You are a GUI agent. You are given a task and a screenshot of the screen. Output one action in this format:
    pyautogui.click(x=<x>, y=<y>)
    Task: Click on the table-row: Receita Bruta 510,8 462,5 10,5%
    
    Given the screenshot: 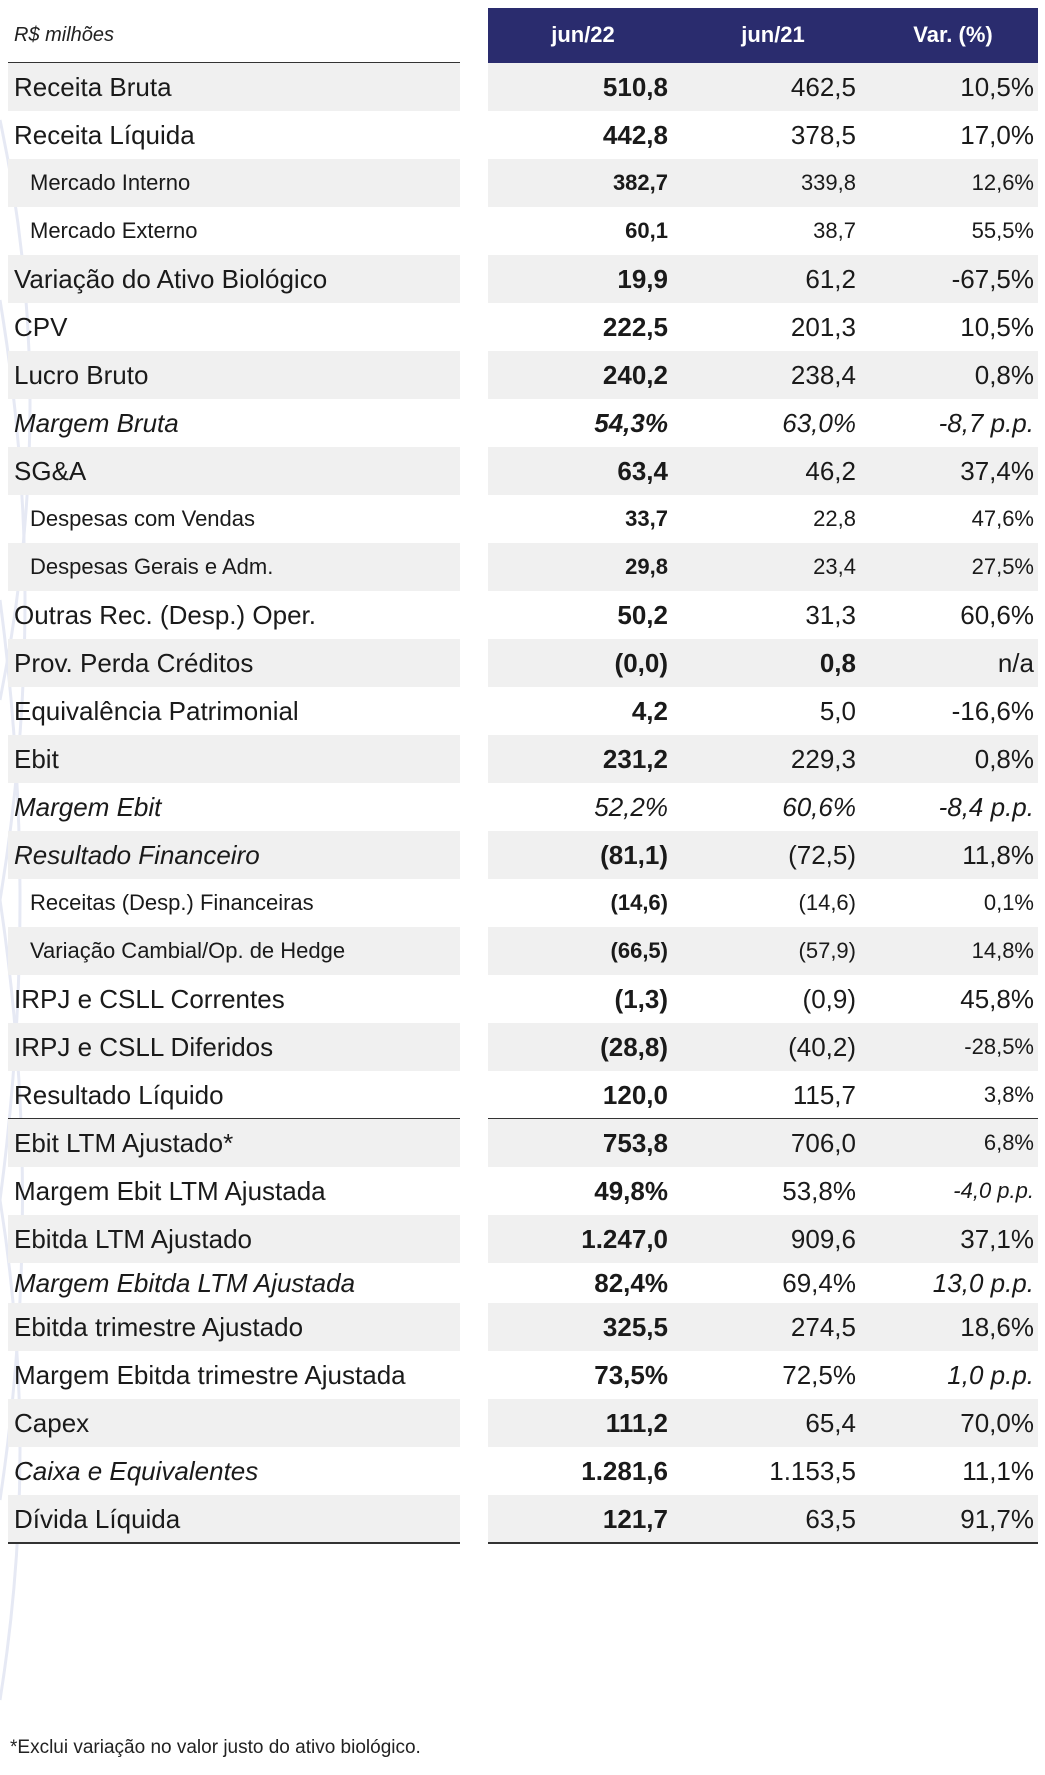 What is the action you would take?
    pyautogui.click(x=523, y=87)
    